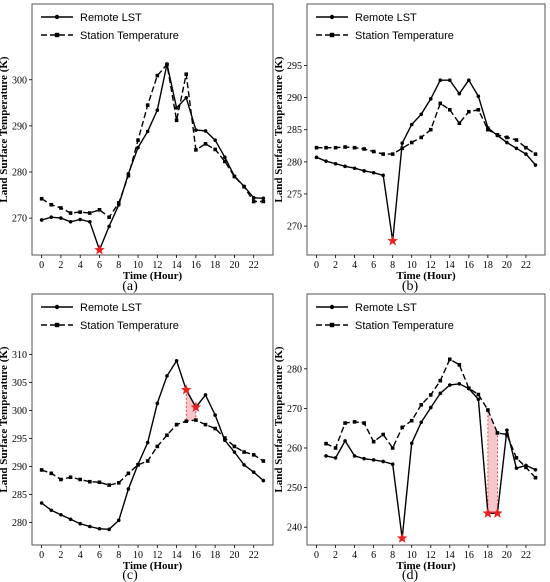  Describe the element at coordinates (19, 467) in the screenshot. I see `y-tick-label: 290` at that location.